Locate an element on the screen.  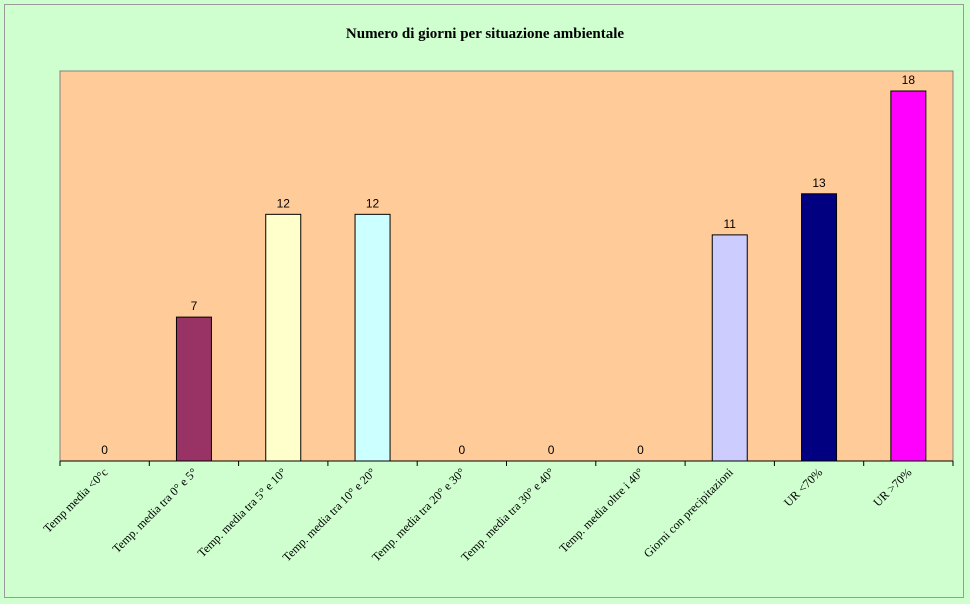
data-label-8: 13 is located at coordinates (819, 183).